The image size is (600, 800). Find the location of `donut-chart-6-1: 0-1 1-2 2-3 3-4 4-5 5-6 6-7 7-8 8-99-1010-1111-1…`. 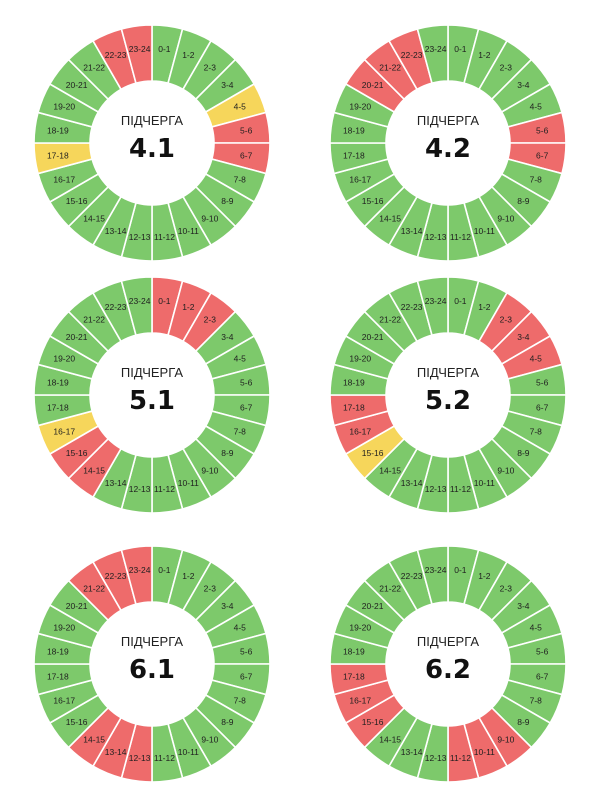

donut-chart-6-1: 0-1 1-2 2-3 3-4 4-5 5-6 6-7 7-8 8-99-1010-1111-1… is located at coordinates (152, 664).